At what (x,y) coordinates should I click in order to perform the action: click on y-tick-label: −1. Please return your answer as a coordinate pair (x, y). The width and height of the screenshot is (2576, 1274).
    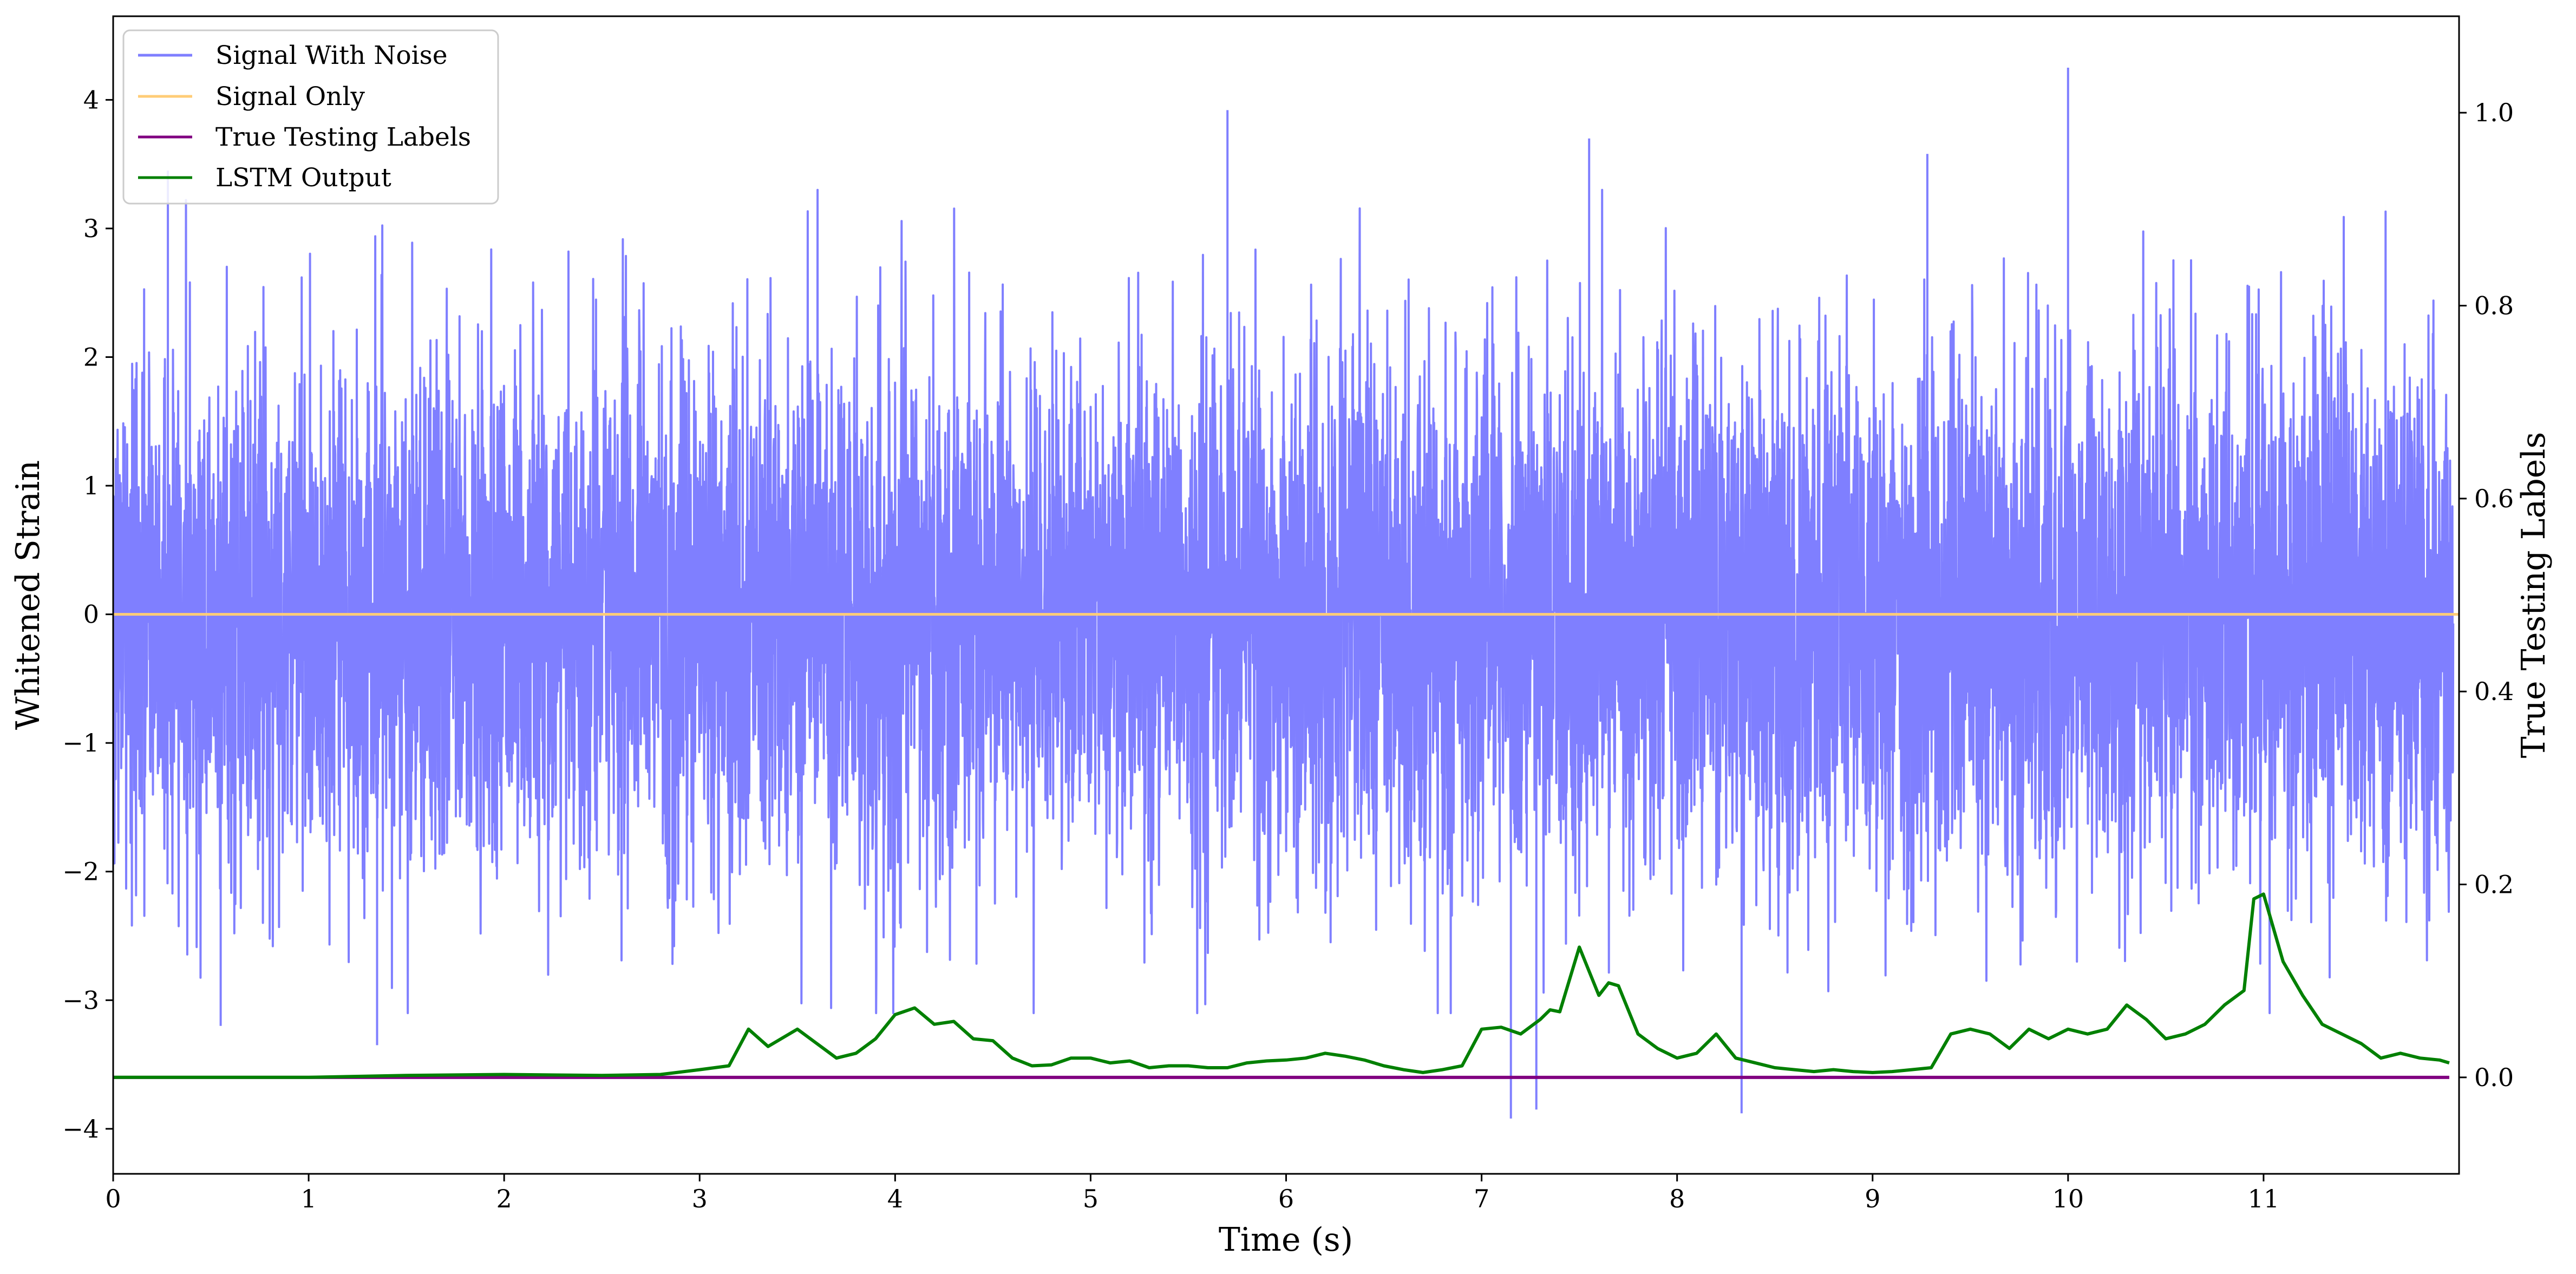
    Looking at the image, I should click on (80, 742).